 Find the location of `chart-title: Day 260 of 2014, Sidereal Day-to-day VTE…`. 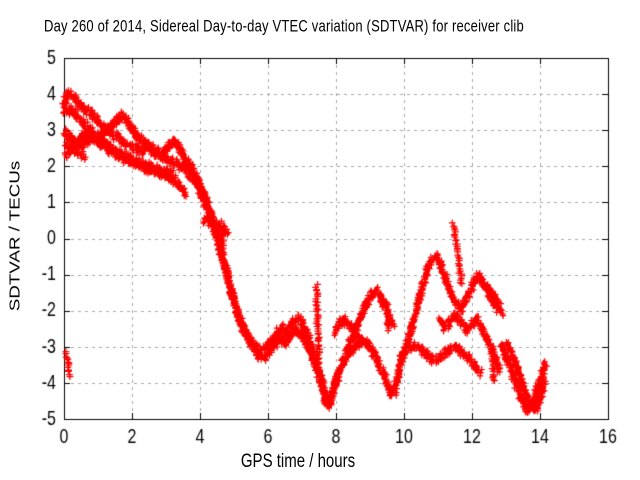

chart-title: Day 260 of 2014, Sidereal Day-to-day VTE… is located at coordinates (284, 26).